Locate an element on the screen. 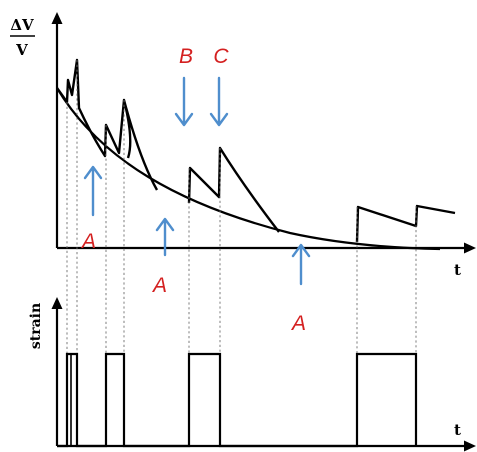 The image size is (477, 452). annotation-a-3: A is located at coordinates (300, 289).